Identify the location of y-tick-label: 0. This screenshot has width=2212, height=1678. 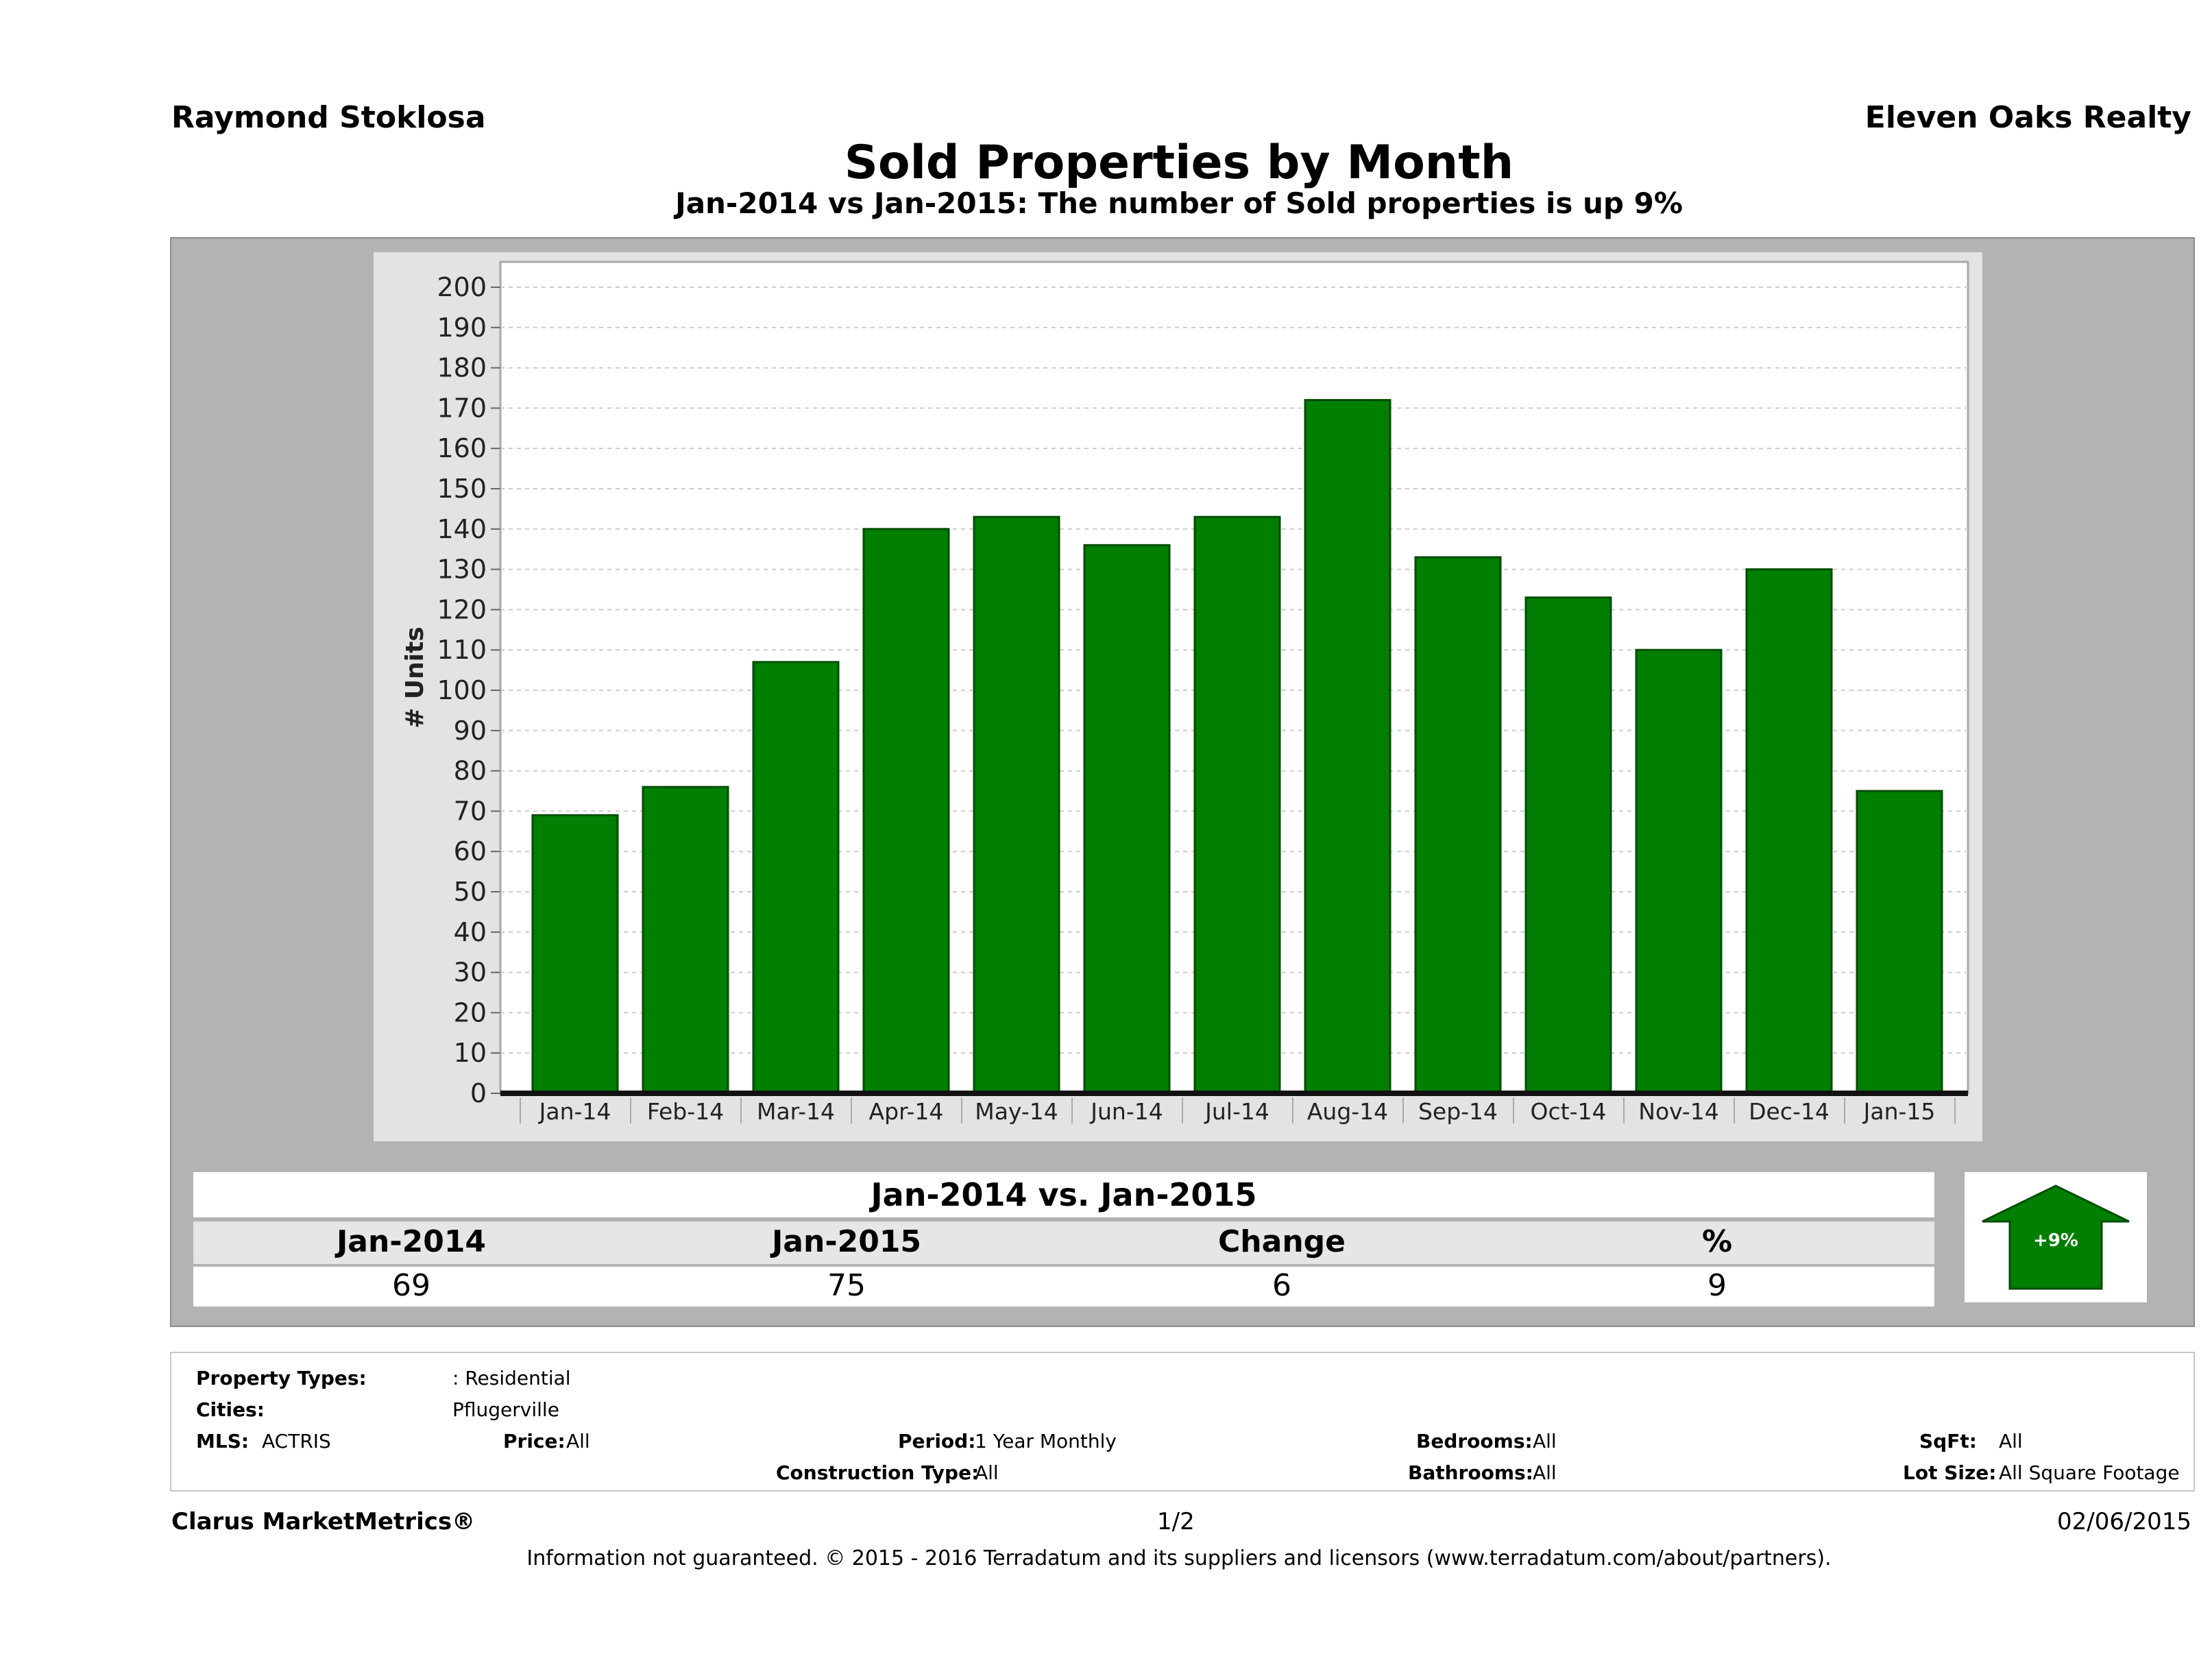
(478, 1093).